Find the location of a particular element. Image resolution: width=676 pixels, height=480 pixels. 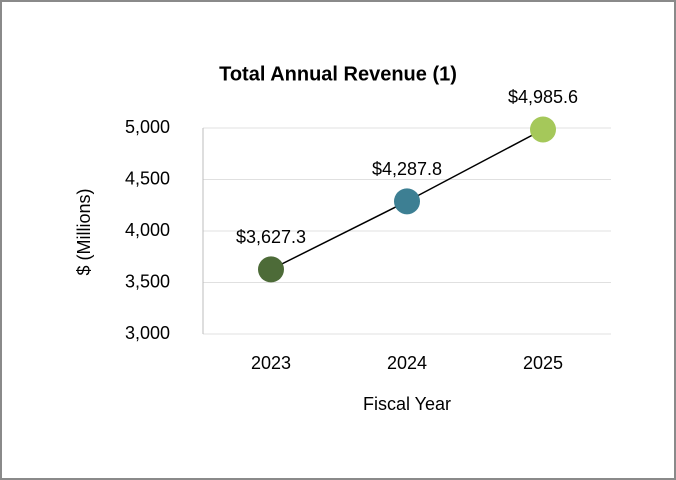

chart-title: Total Annual Revenue (1) is located at coordinates (338, 74).